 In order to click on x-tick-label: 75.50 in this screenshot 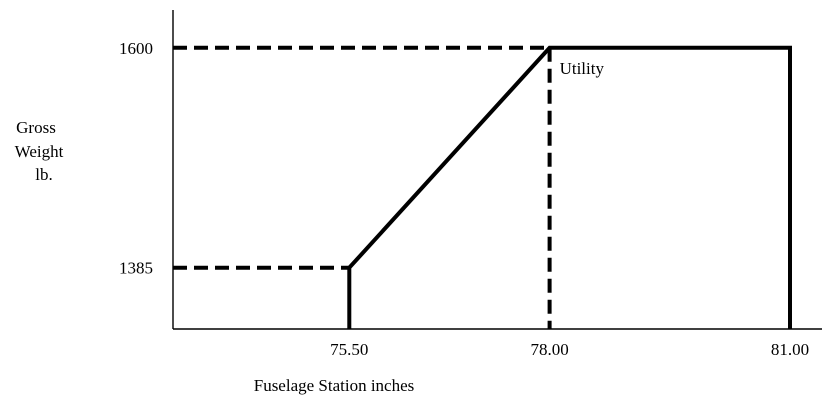, I will do `click(349, 349)`.